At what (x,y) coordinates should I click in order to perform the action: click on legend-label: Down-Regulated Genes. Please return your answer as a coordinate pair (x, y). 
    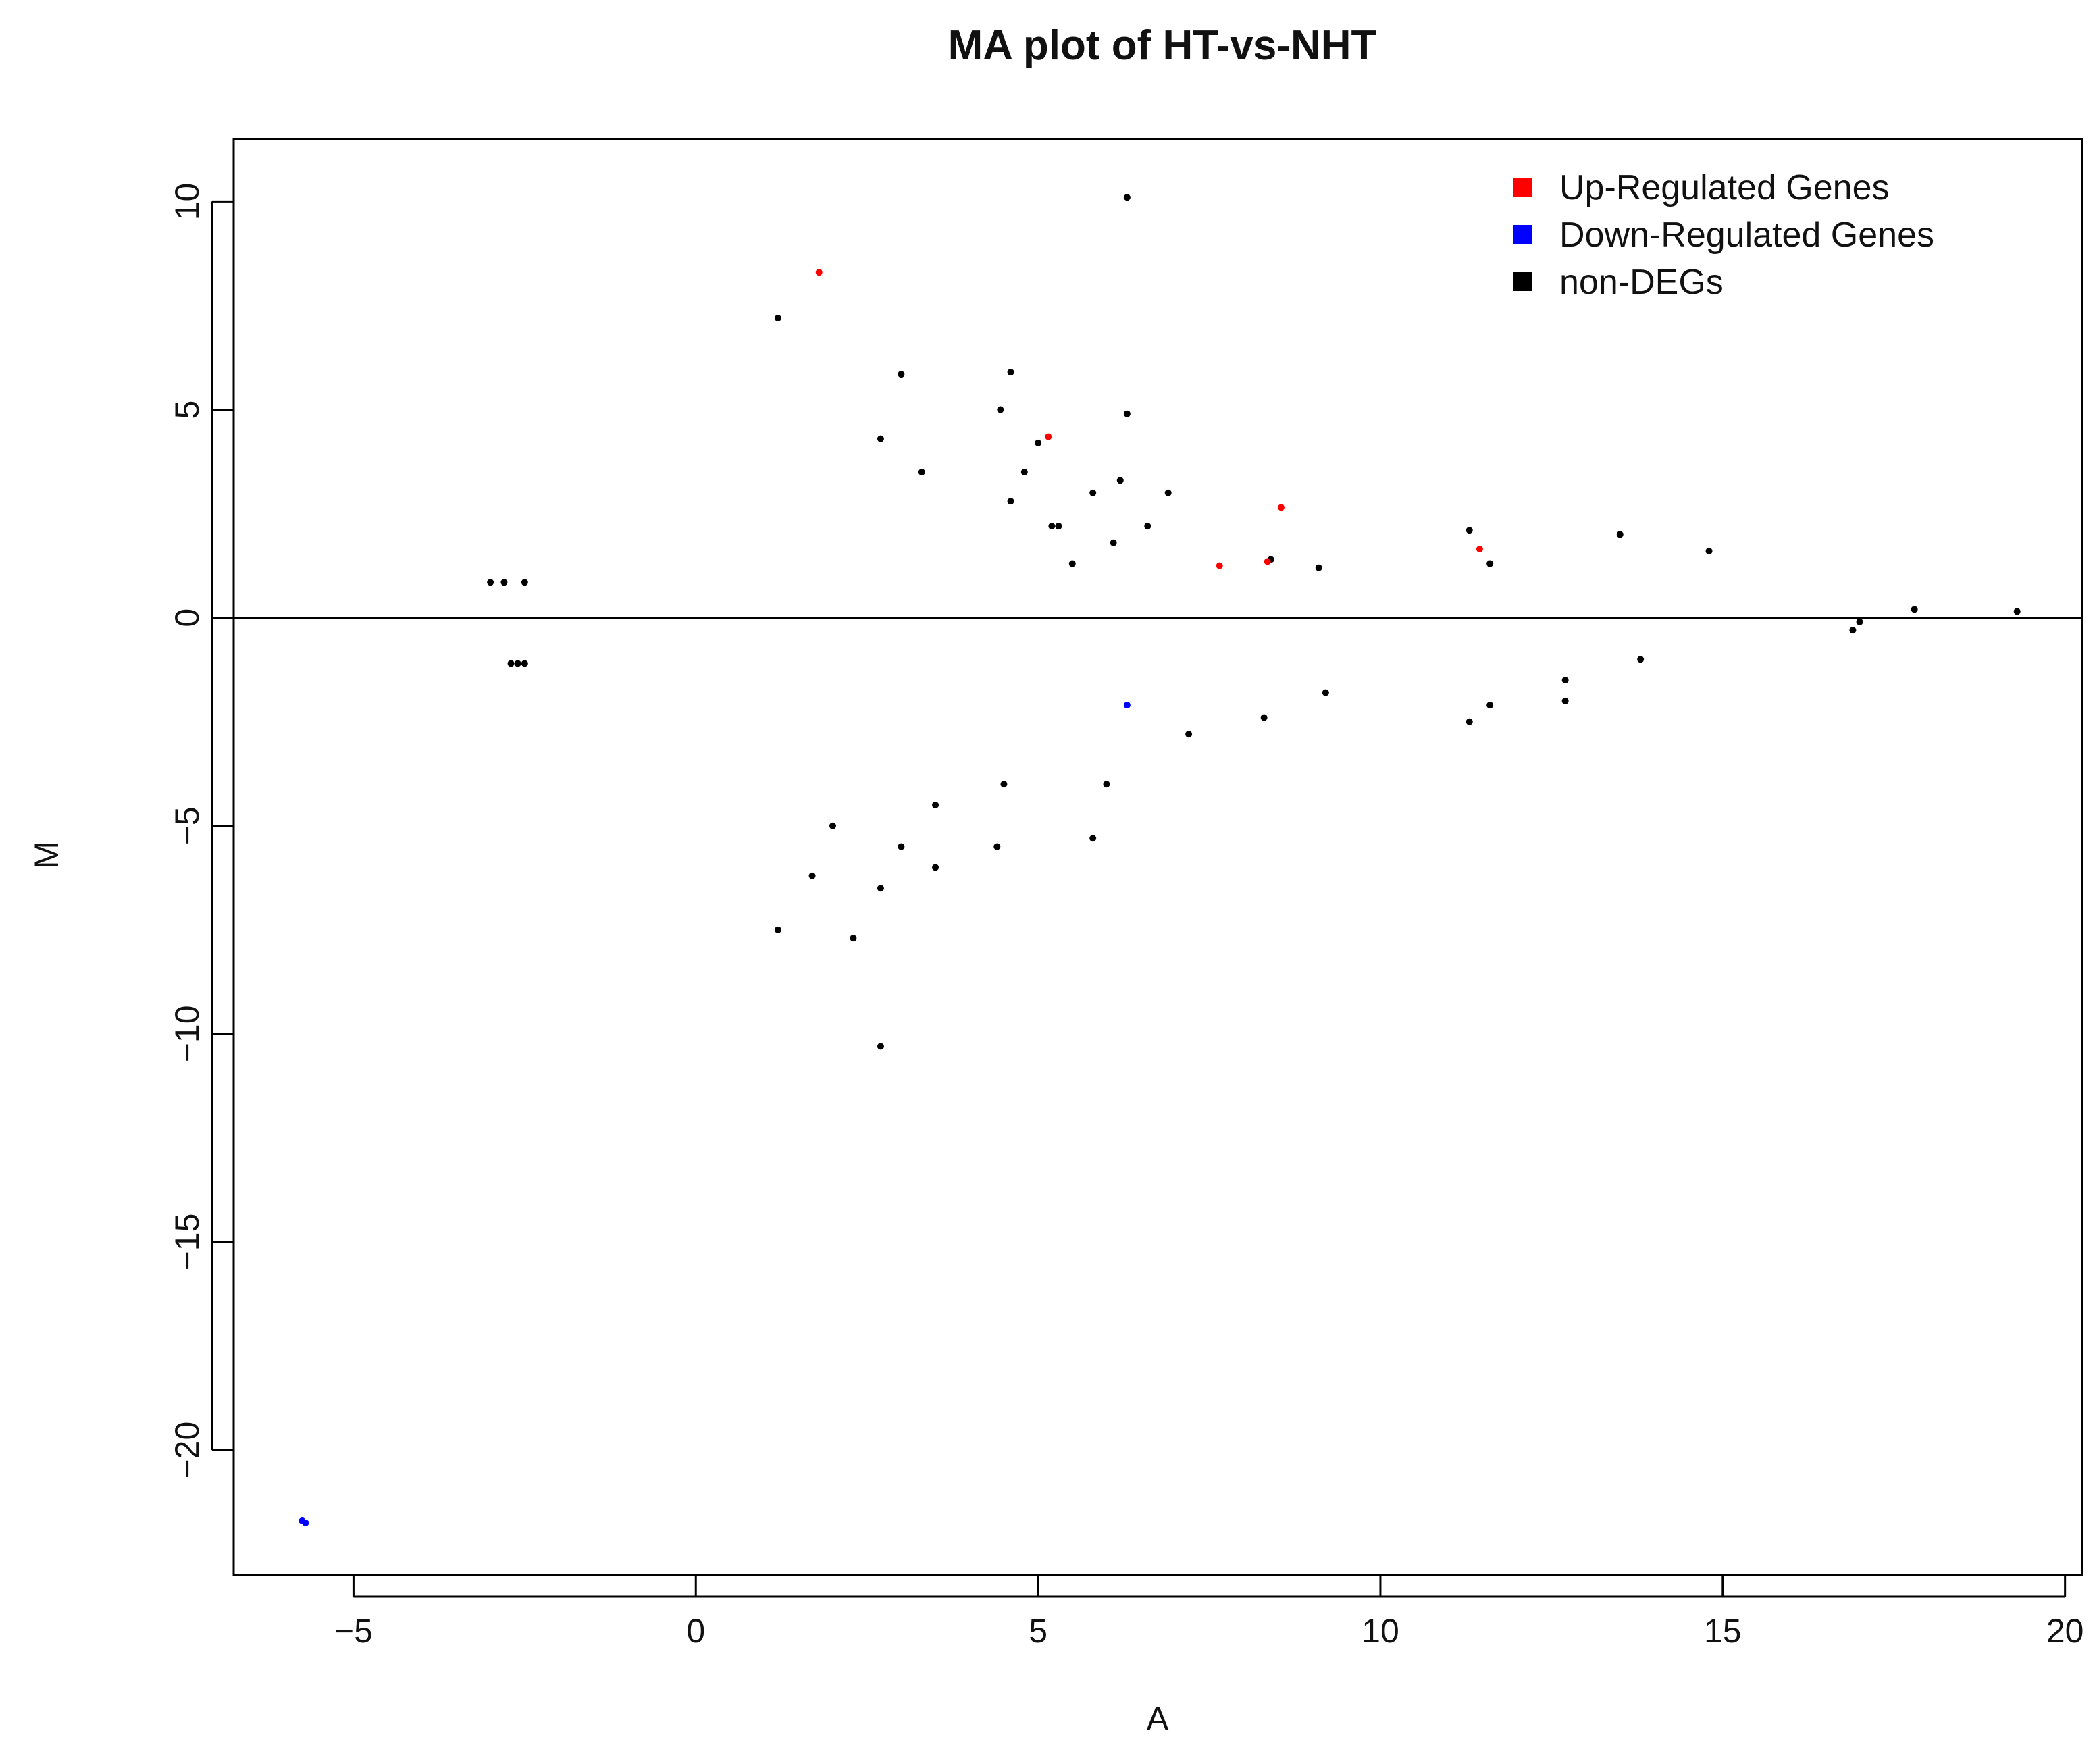
    Looking at the image, I should click on (1746, 235).